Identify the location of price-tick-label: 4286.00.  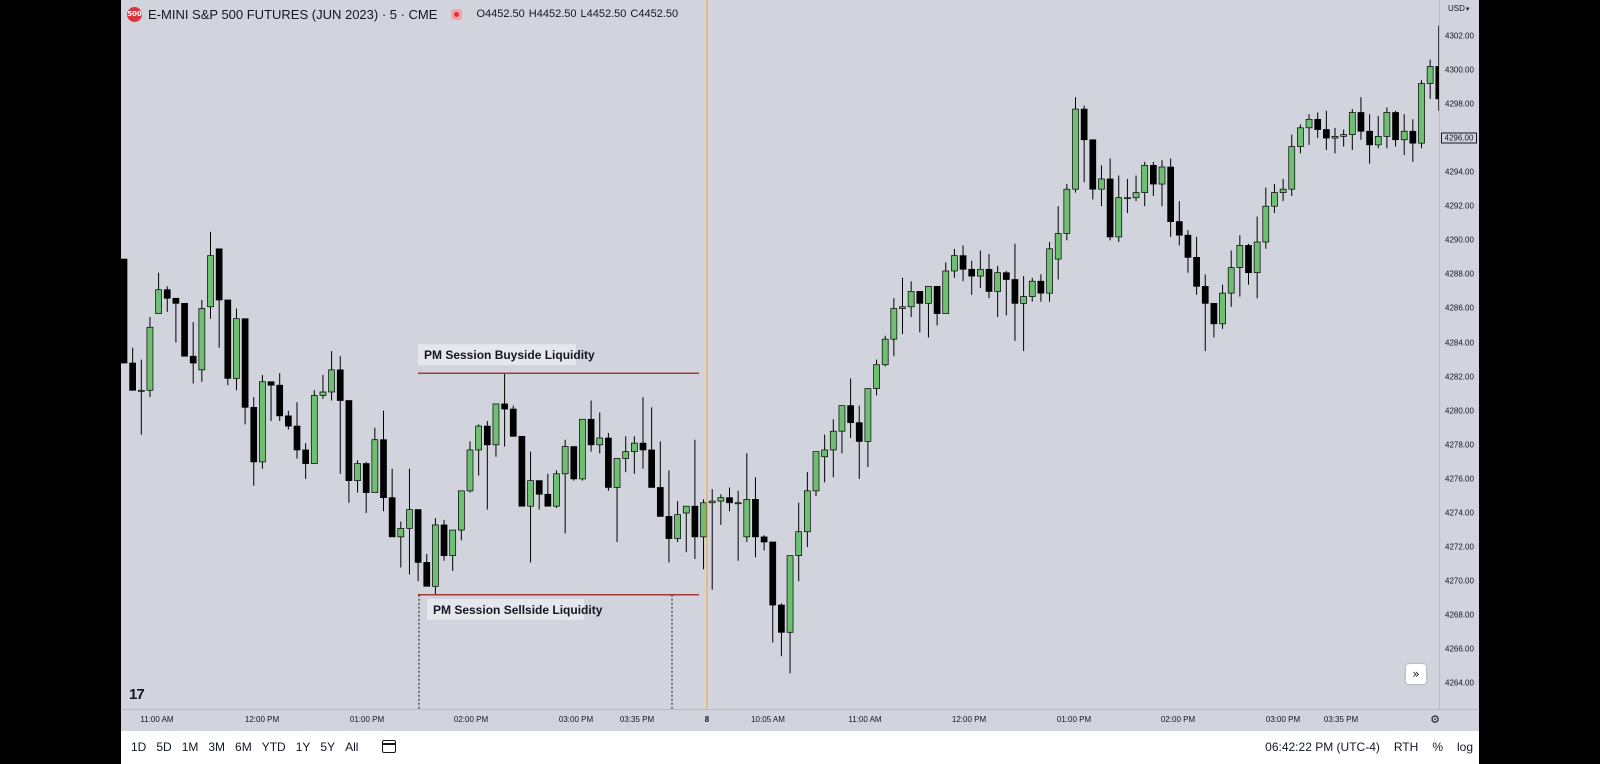
(1459, 308).